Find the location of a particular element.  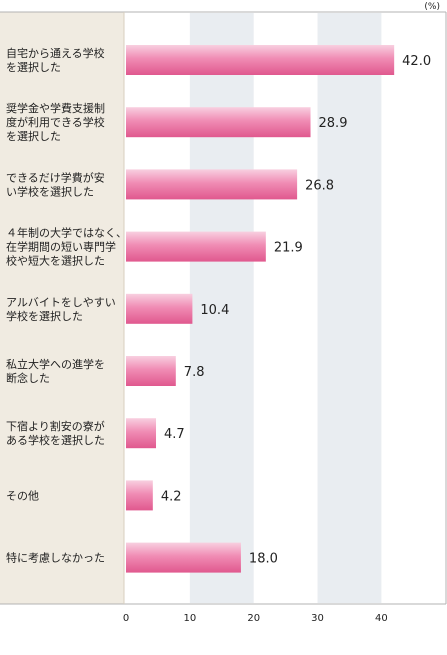

x-tick-label: 40 is located at coordinates (381, 618).